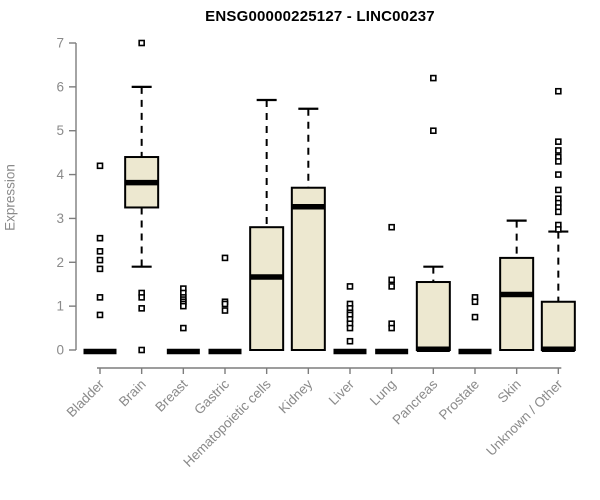  Describe the element at coordinates (509, 391) in the screenshot. I see `x-tick-label: Skin` at that location.